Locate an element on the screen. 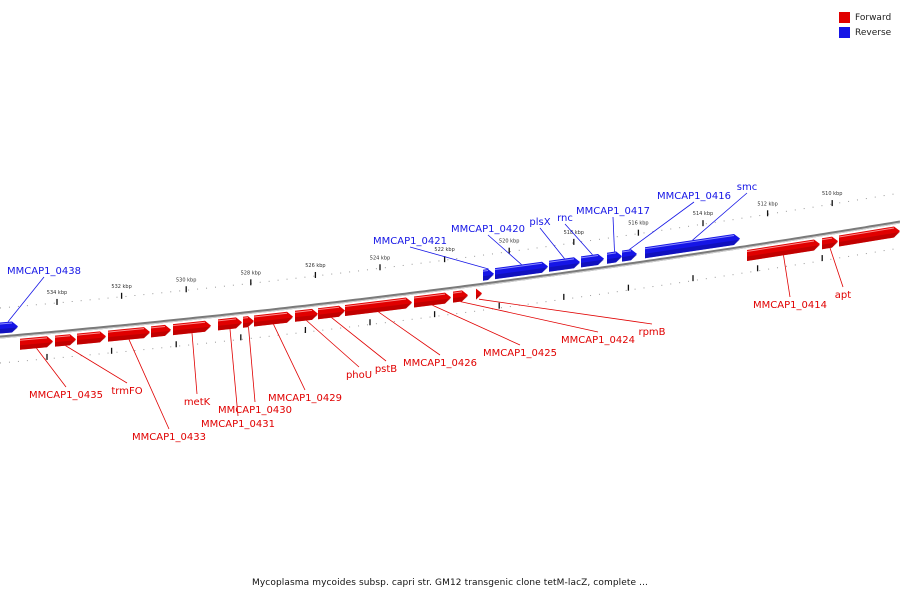  gene-arrow-smc-shade is located at coordinates (692, 249).